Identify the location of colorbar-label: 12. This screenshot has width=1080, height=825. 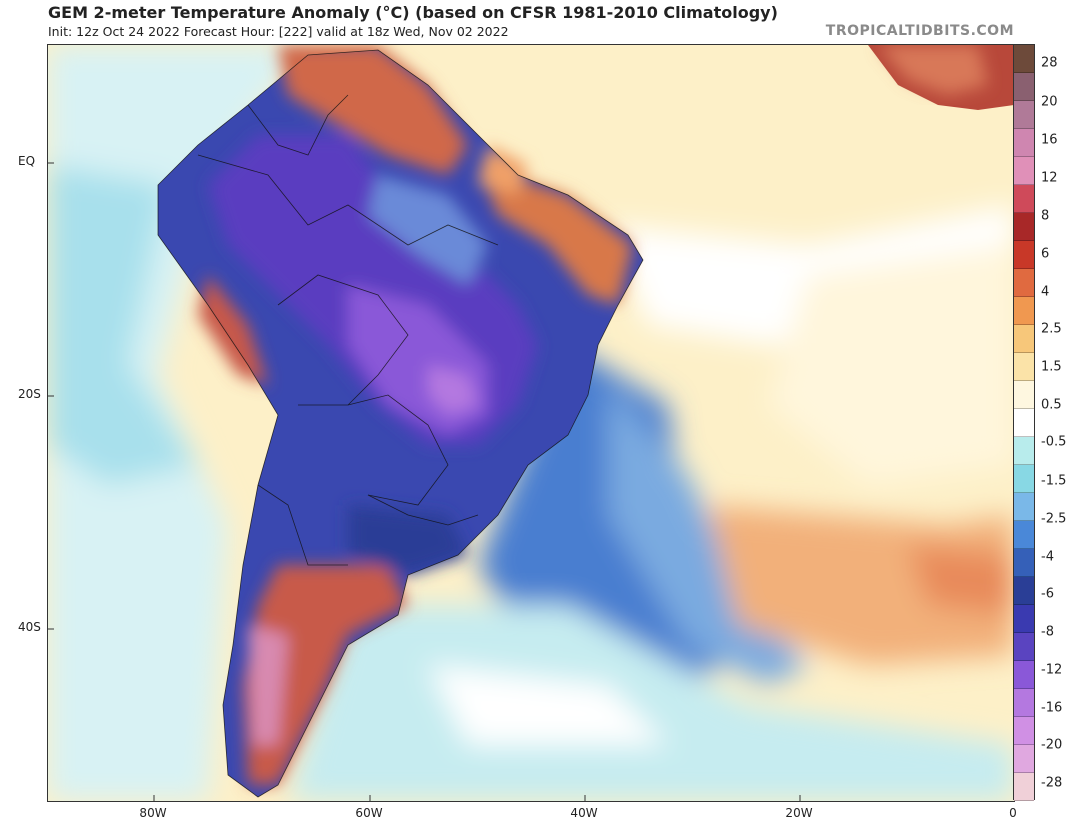
(1049, 178).